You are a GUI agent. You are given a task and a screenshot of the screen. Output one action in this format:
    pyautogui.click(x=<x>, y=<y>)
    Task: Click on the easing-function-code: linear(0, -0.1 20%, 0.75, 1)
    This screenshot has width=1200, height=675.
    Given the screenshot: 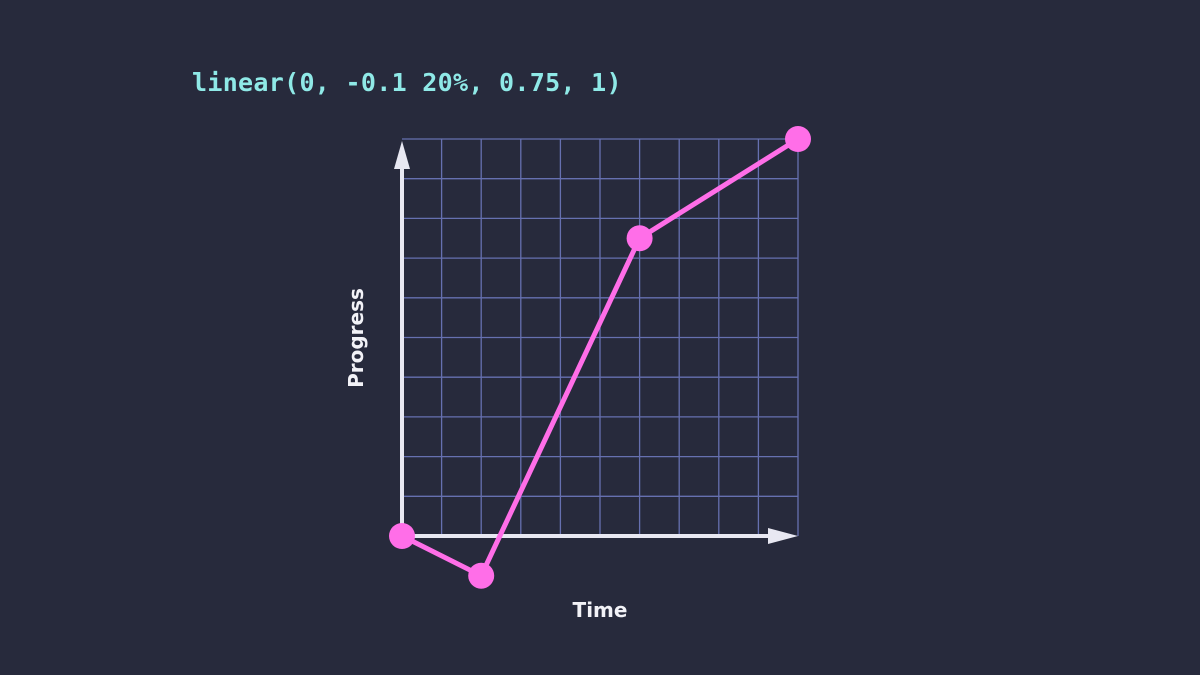 What is the action you would take?
    pyautogui.click(x=407, y=82)
    